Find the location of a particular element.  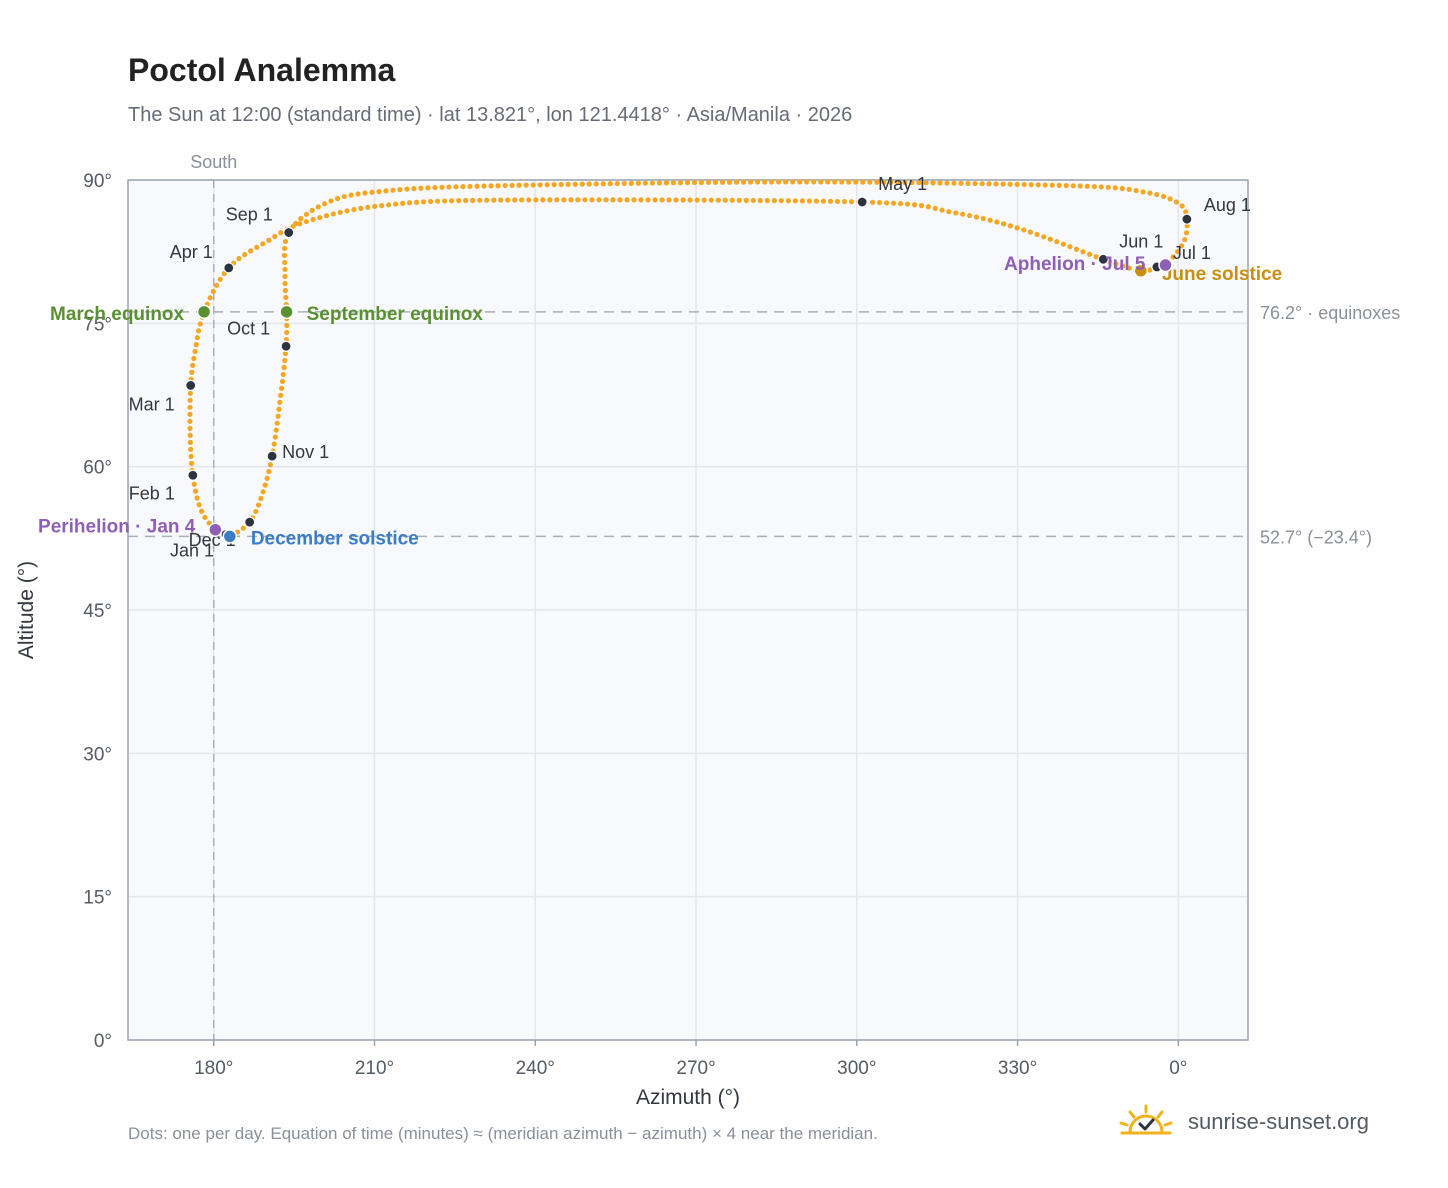

month-marker-label: Mar 1 is located at coordinates (152, 404).